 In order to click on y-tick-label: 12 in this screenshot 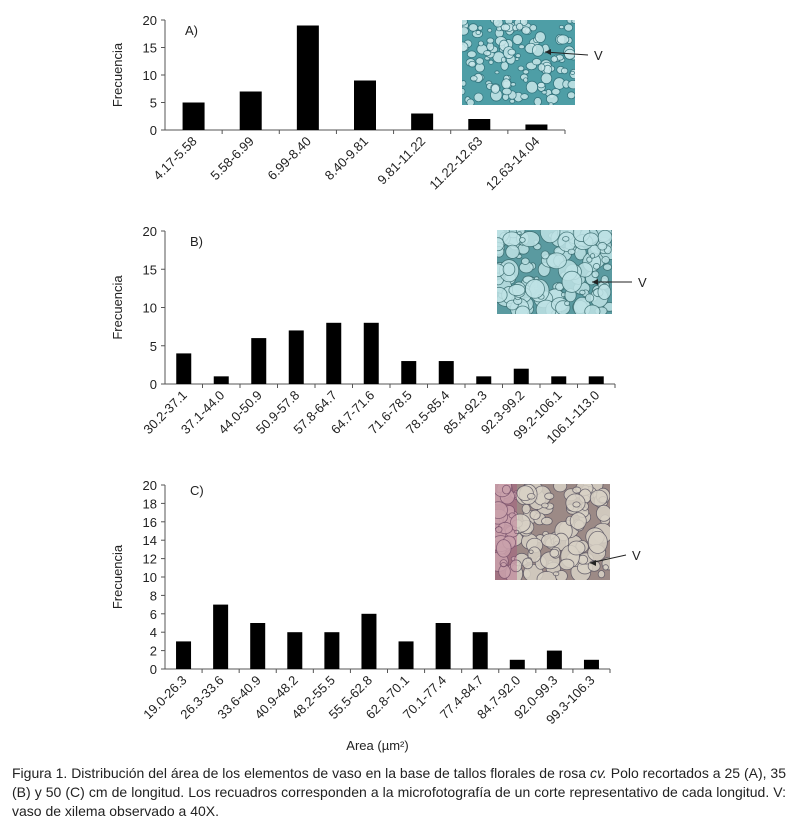, I will do `click(150, 559)`.